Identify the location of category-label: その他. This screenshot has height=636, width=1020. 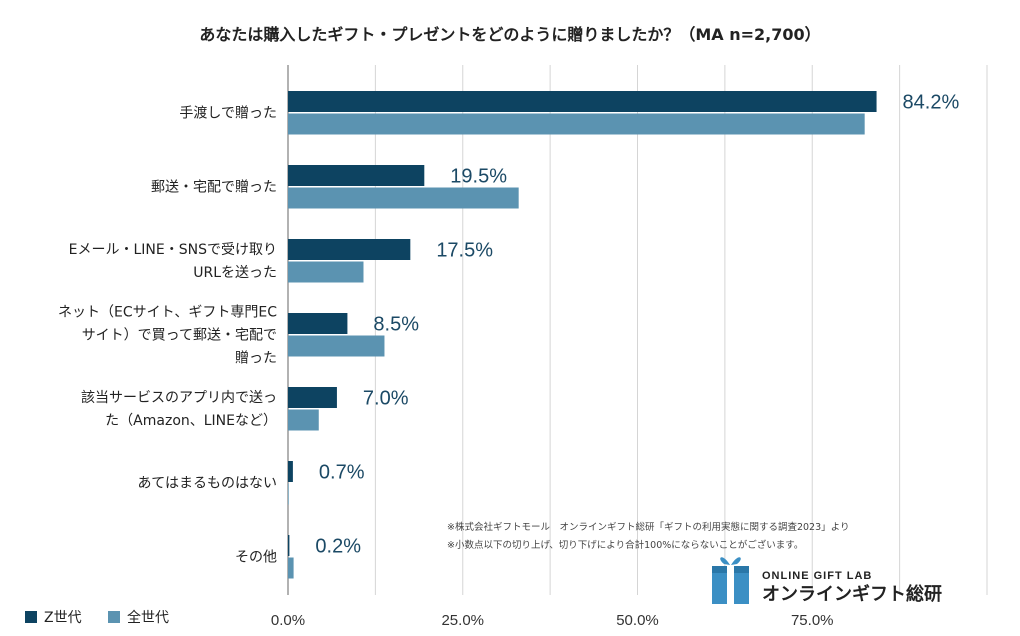
(256, 558).